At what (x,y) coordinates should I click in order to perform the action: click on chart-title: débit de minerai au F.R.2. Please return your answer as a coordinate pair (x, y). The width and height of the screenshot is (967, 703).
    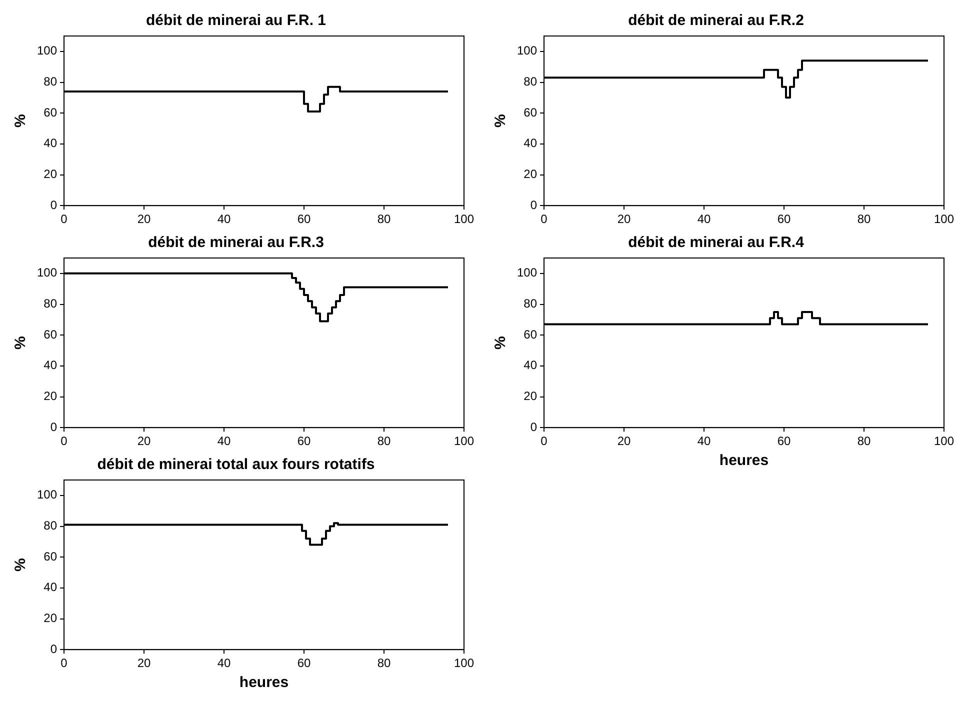
    Looking at the image, I should click on (716, 21).